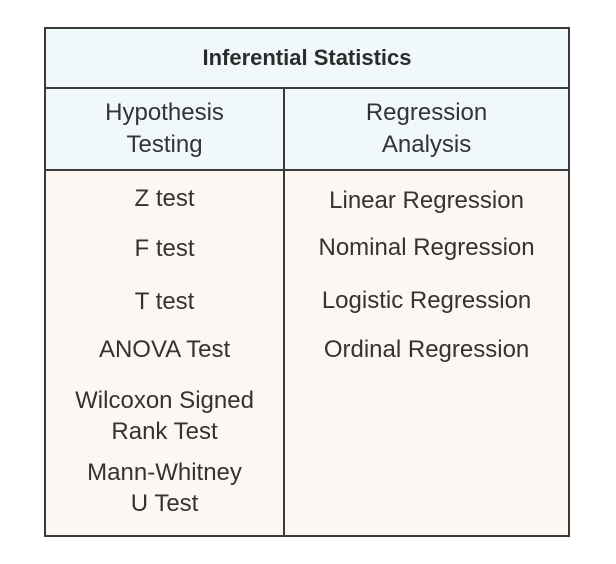 The height and width of the screenshot is (564, 616). I want to click on list-item-t-test: T test, so click(164, 301).